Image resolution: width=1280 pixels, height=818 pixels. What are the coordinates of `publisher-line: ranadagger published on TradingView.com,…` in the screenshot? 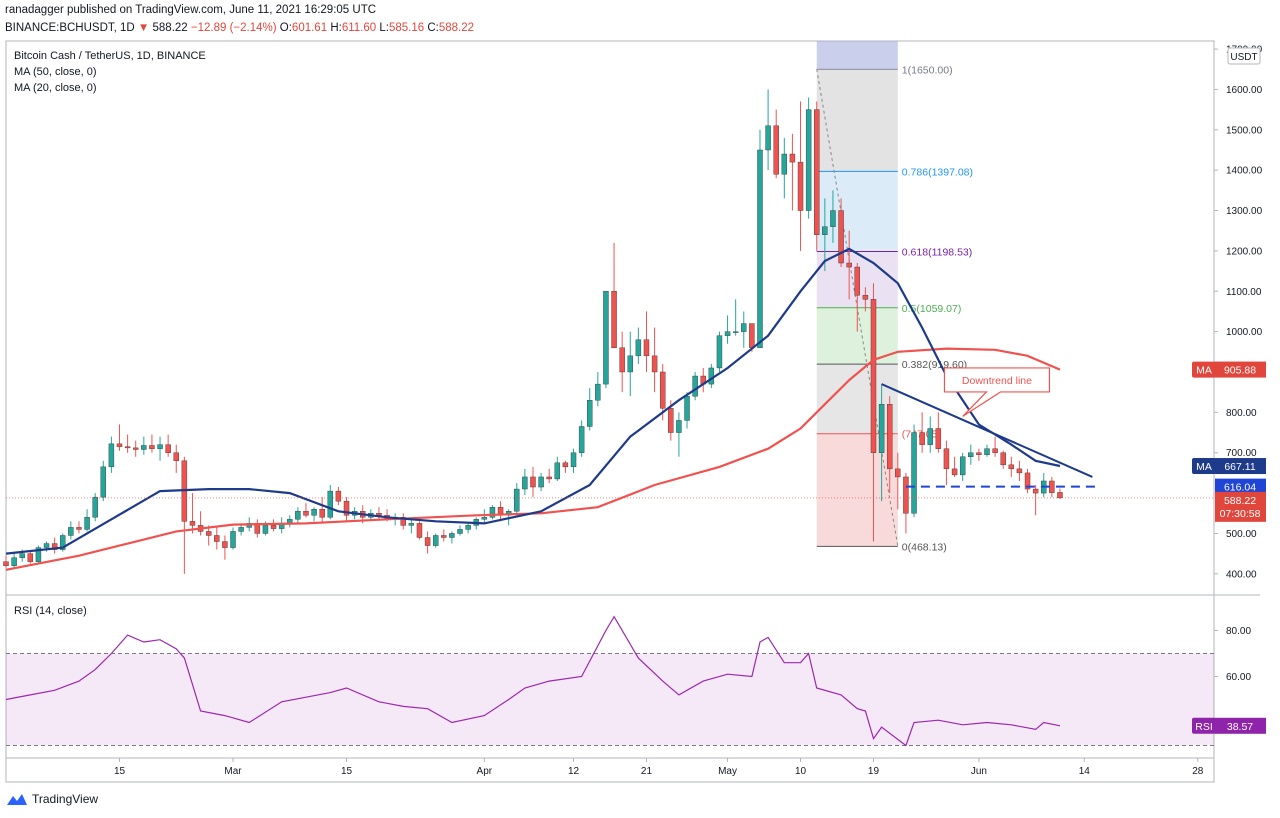 It's located at (191, 10).